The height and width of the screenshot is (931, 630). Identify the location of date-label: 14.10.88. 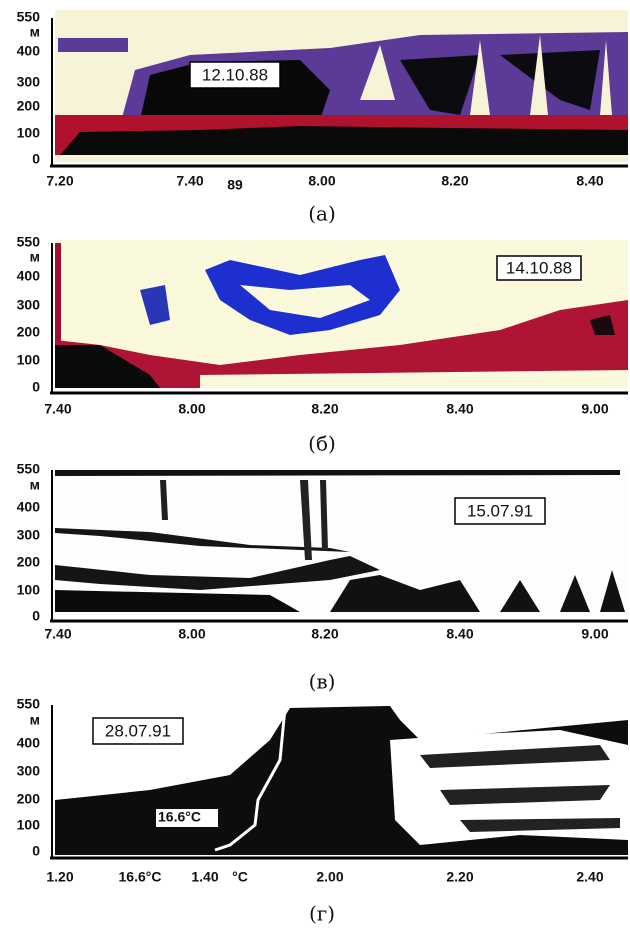
(539, 267).